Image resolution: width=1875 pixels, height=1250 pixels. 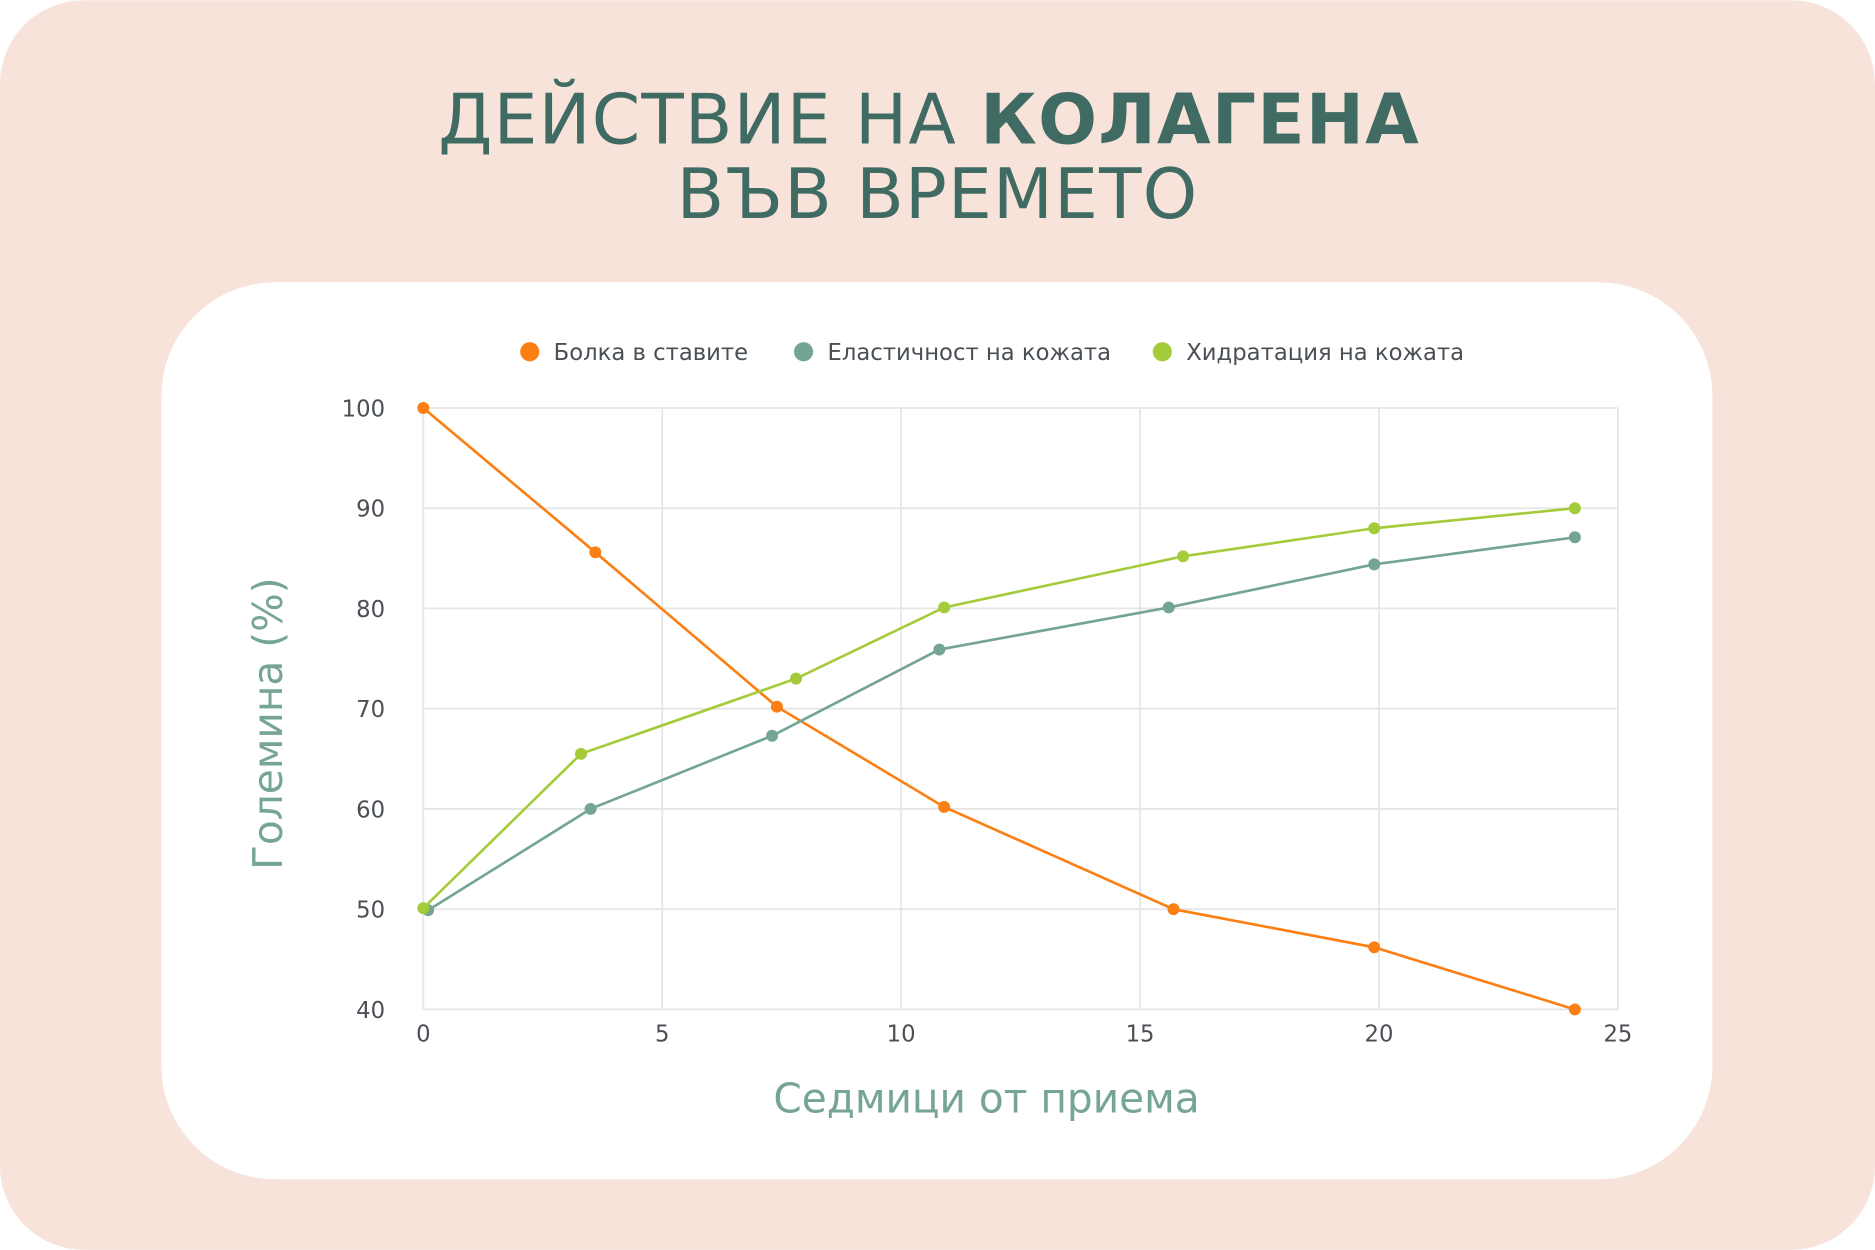 What do you see at coordinates (901, 1035) in the screenshot?
I see `x-tick-label: 10` at bounding box center [901, 1035].